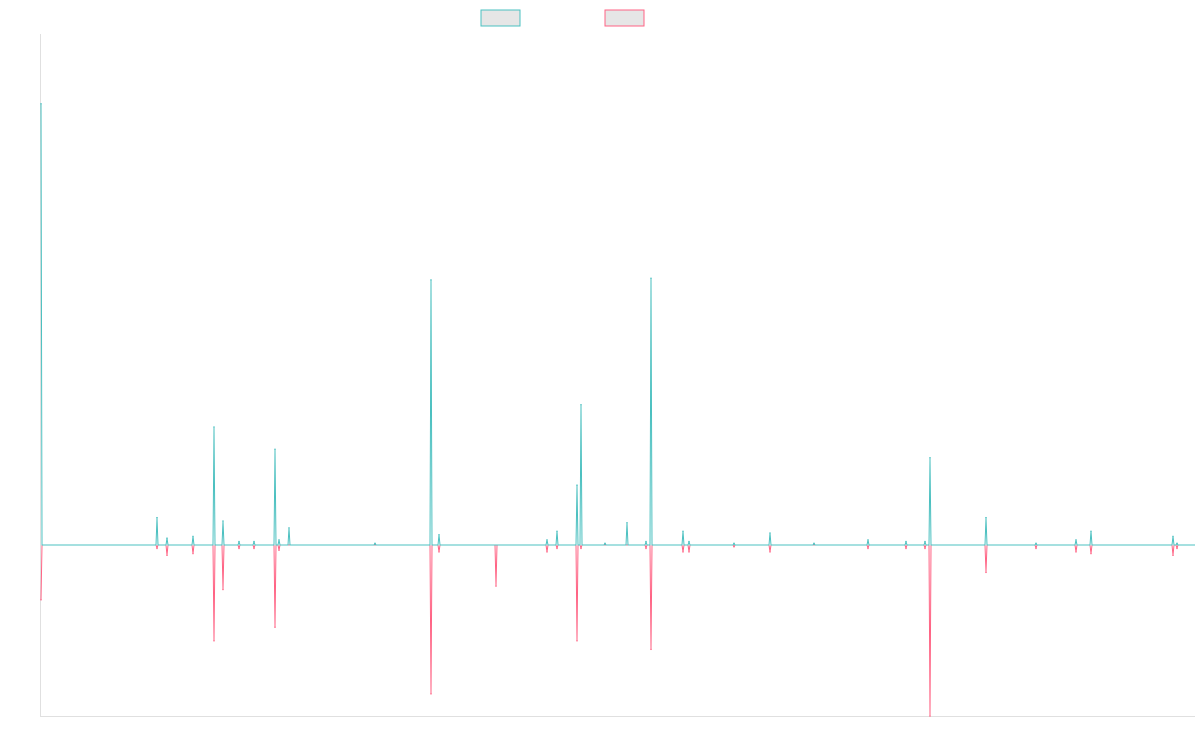  What do you see at coordinates (624, 18) in the screenshot?
I see `legend-swatch-series-b` at bounding box center [624, 18].